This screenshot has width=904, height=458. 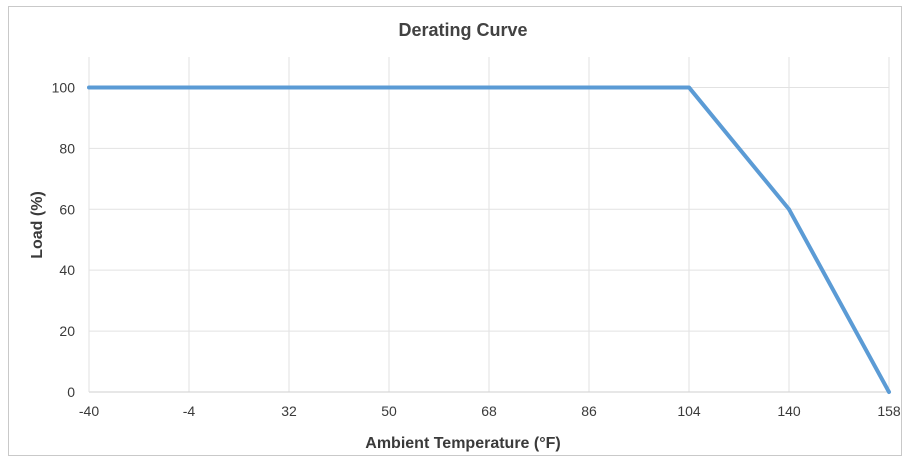 What do you see at coordinates (489, 411) in the screenshot?
I see `x-tick-label: 68` at bounding box center [489, 411].